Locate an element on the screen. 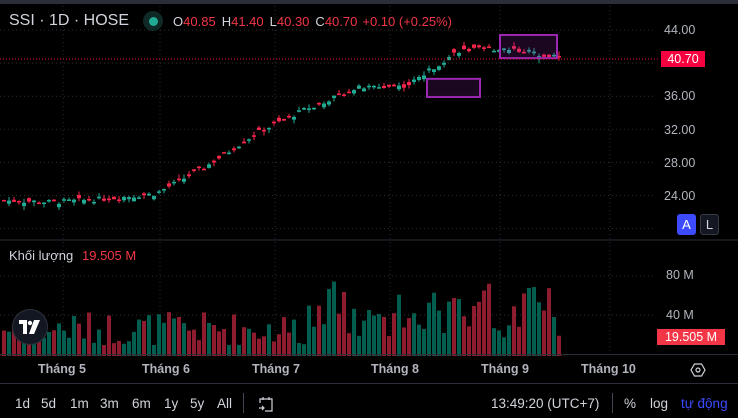 Image resolution: width=738 pixels, height=418 pixels. market-open-dot-icon is located at coordinates (153, 21).